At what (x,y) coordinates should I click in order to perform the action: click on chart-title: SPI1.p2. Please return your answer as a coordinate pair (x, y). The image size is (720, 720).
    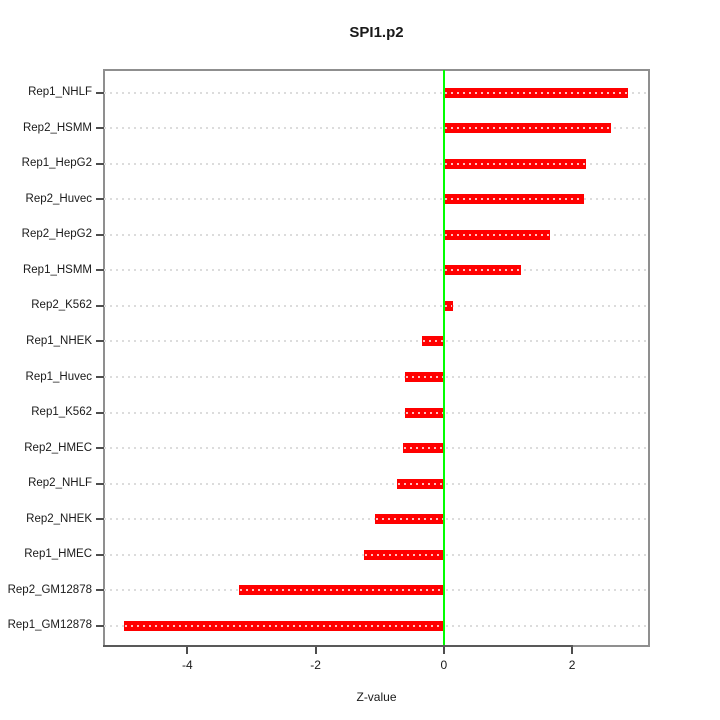
    Looking at the image, I should click on (376, 32).